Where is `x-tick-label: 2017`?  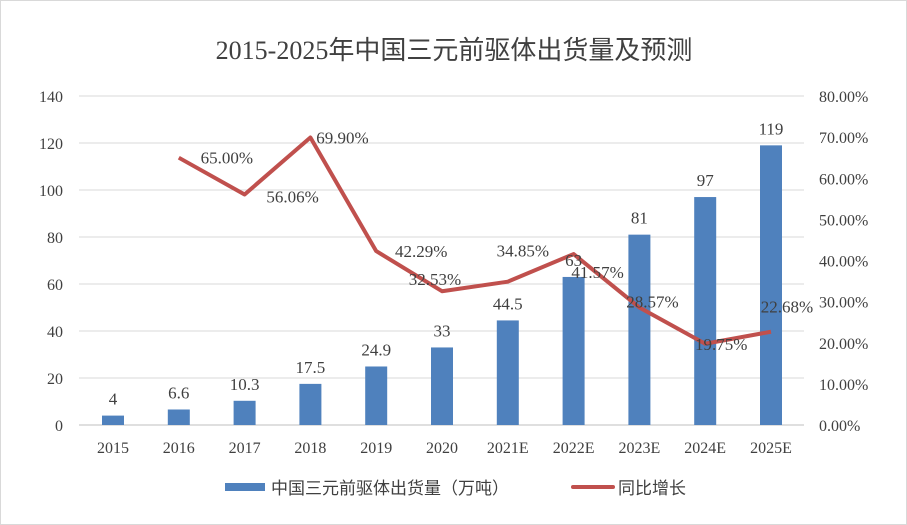 x-tick-label: 2017 is located at coordinates (245, 448).